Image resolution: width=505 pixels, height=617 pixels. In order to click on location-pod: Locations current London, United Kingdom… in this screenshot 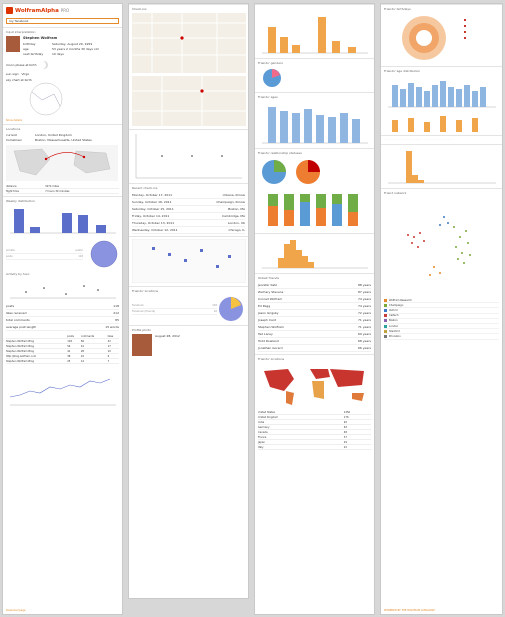, I will do `click(62, 160)`.